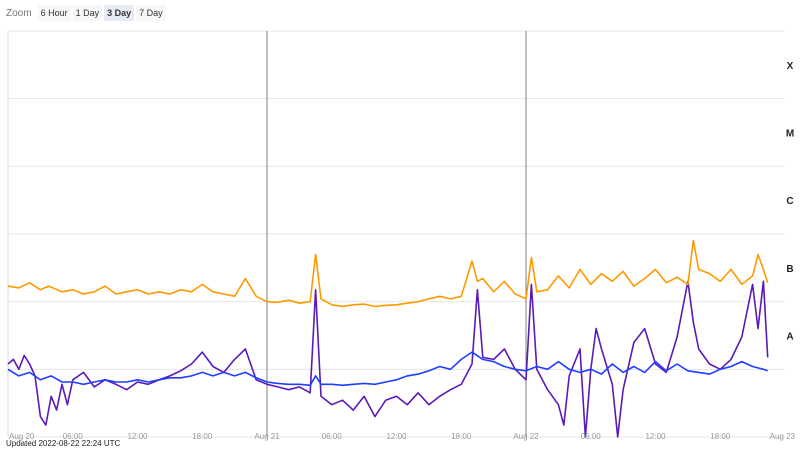 This screenshot has height=450, width=800. I want to click on zoom-3-day-button: 3 Day, so click(119, 13).